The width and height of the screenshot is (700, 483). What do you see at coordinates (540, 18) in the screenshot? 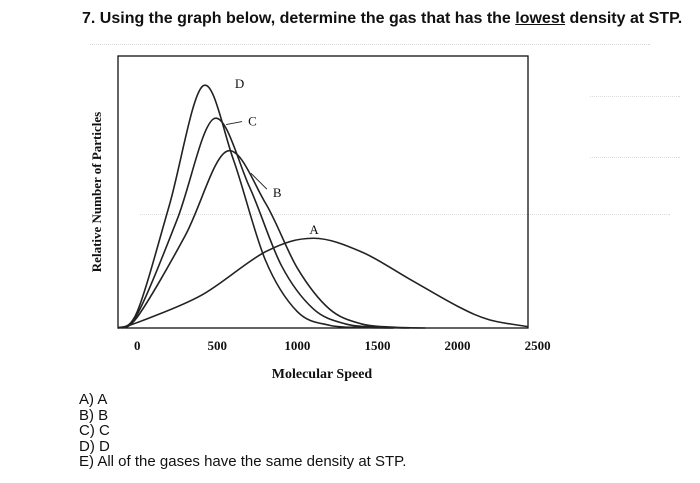
I see `question-emphasis: lowest` at bounding box center [540, 18].